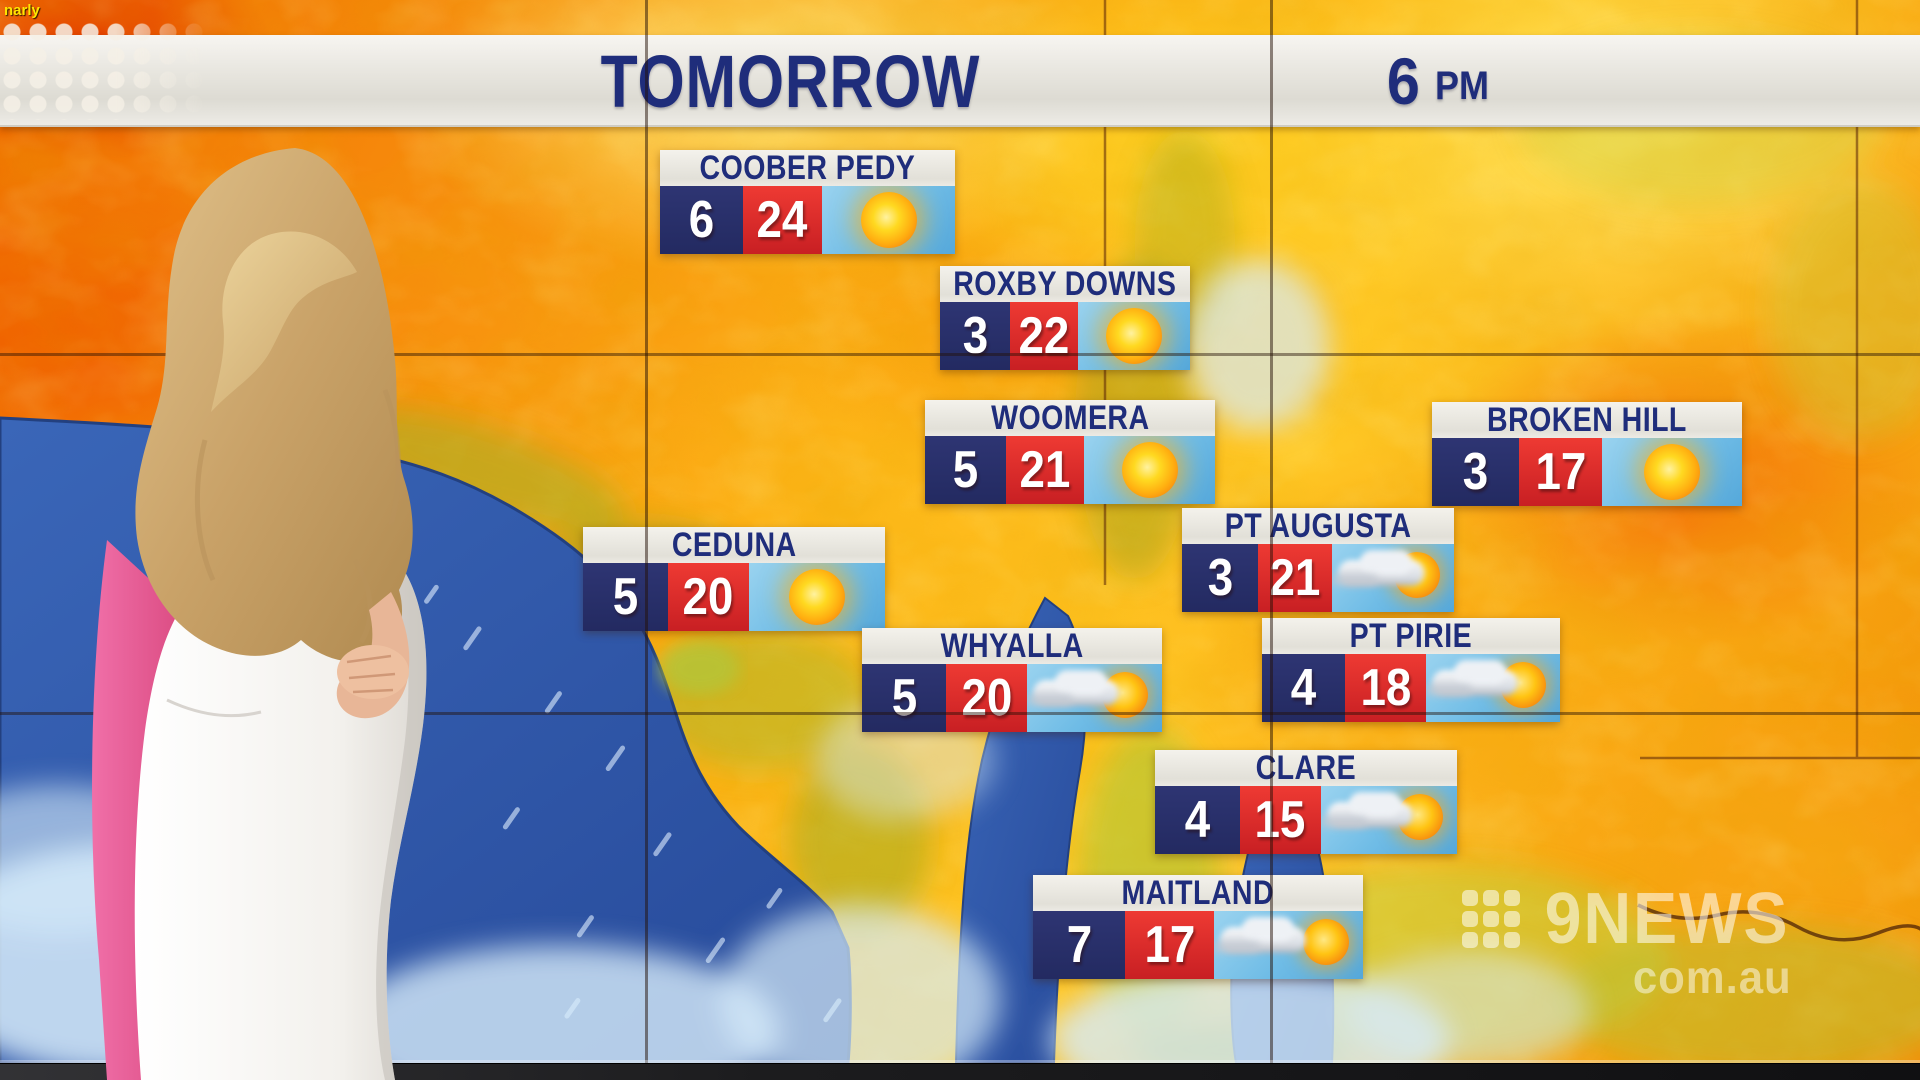 Image resolution: width=1920 pixels, height=1080 pixels. Describe the element at coordinates (22, 10) in the screenshot. I see `corner-watermark: narly` at that location.